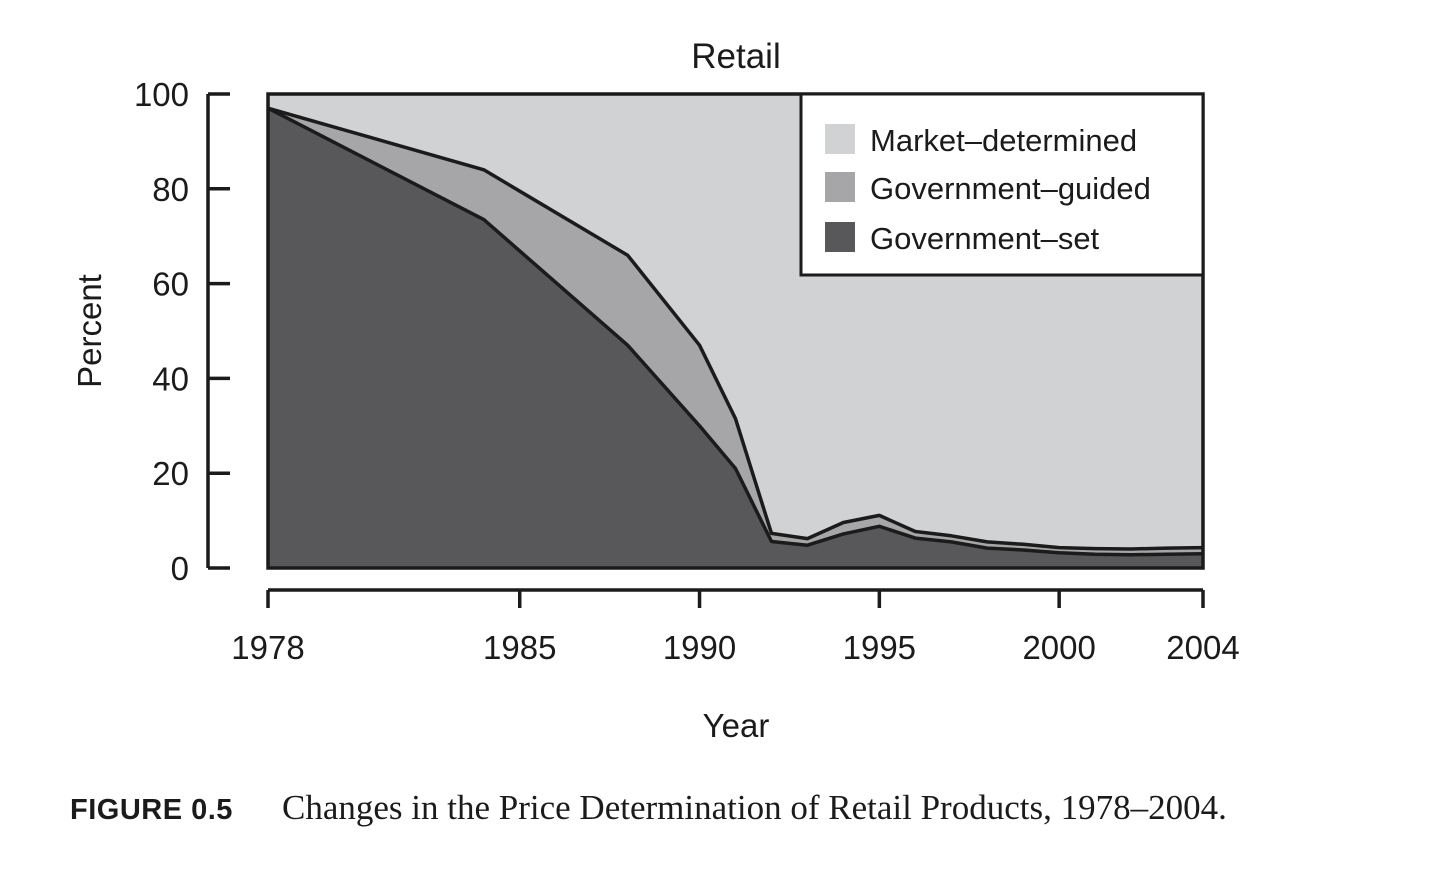  I want to click on legend-label-government-guided: Government–guided, so click(1010, 188).